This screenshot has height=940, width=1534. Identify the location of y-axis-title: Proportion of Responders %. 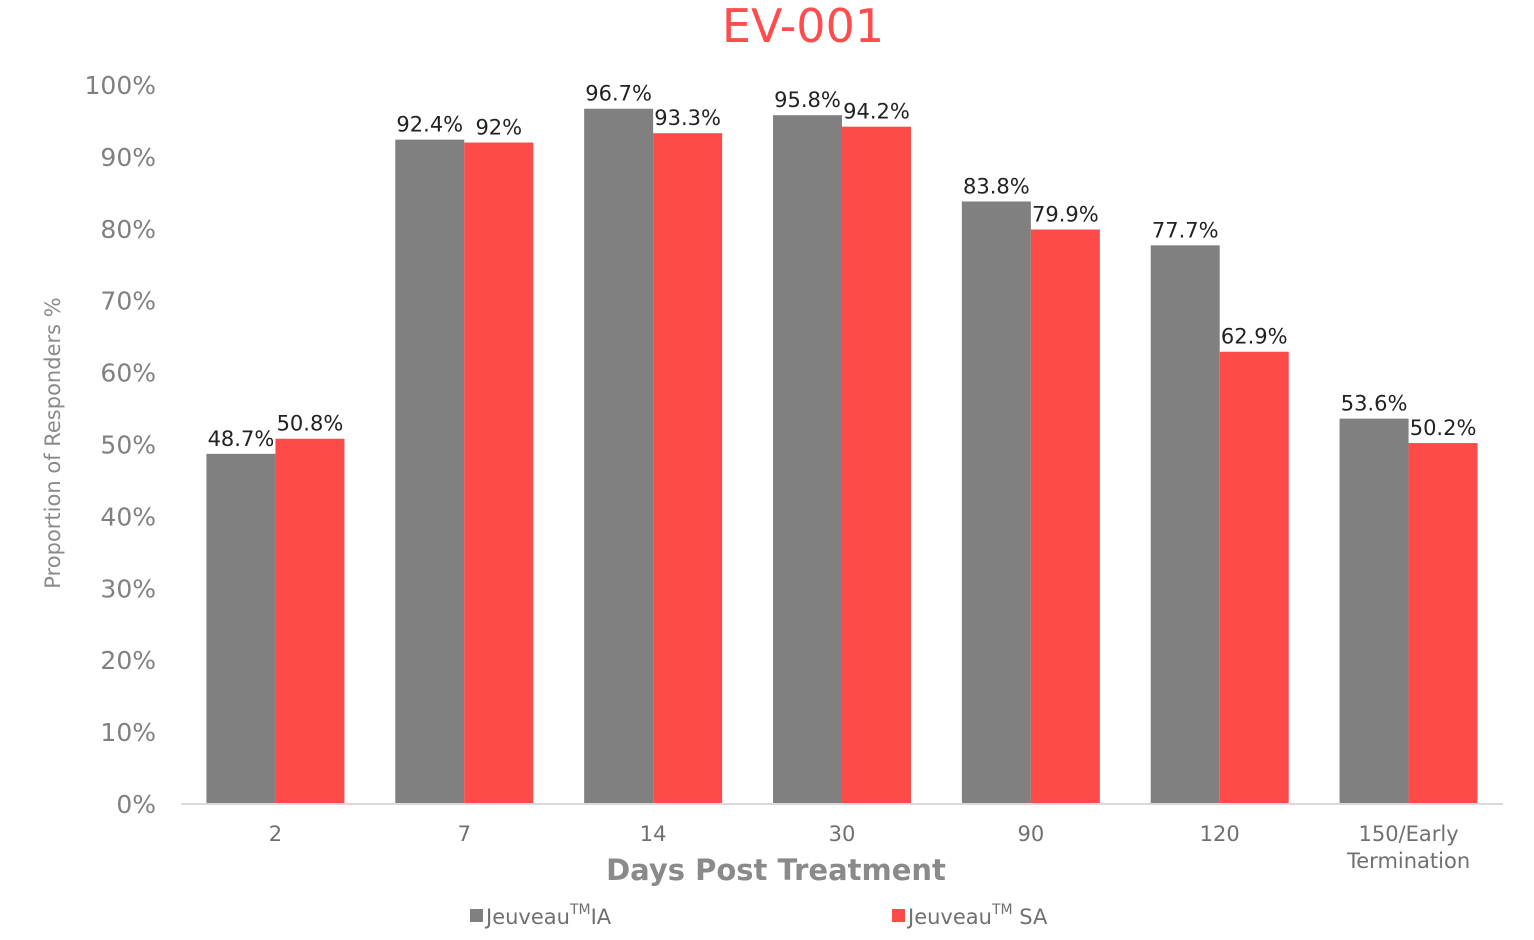
(53, 442).